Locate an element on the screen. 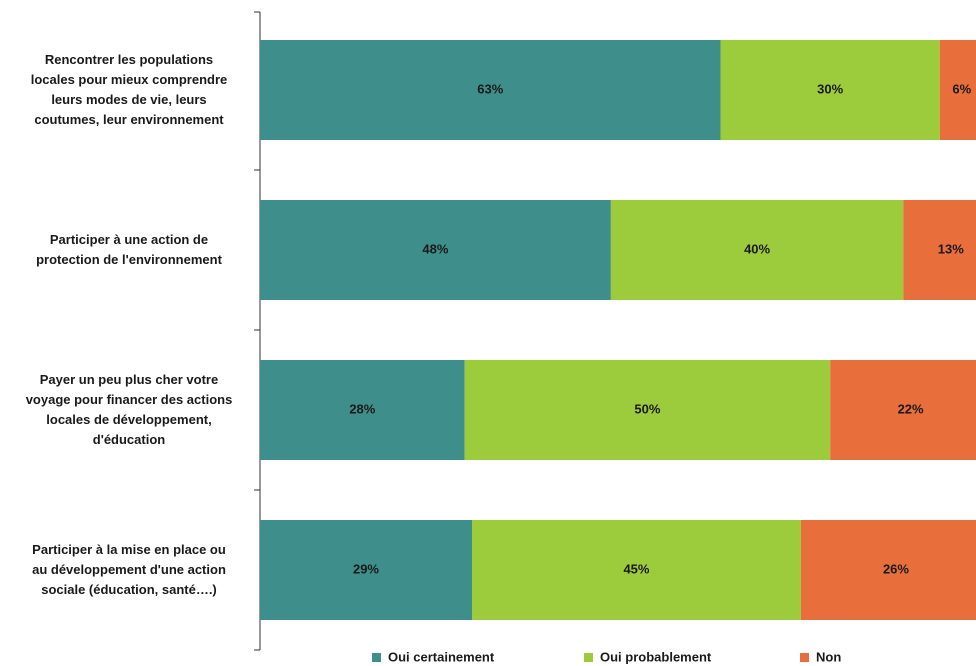 This screenshot has height=666, width=976. value-label: 45% is located at coordinates (636, 568).